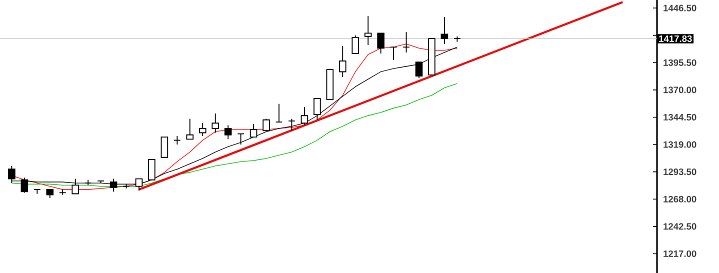  I want to click on y-tick-label: 1319.00, so click(680, 144).